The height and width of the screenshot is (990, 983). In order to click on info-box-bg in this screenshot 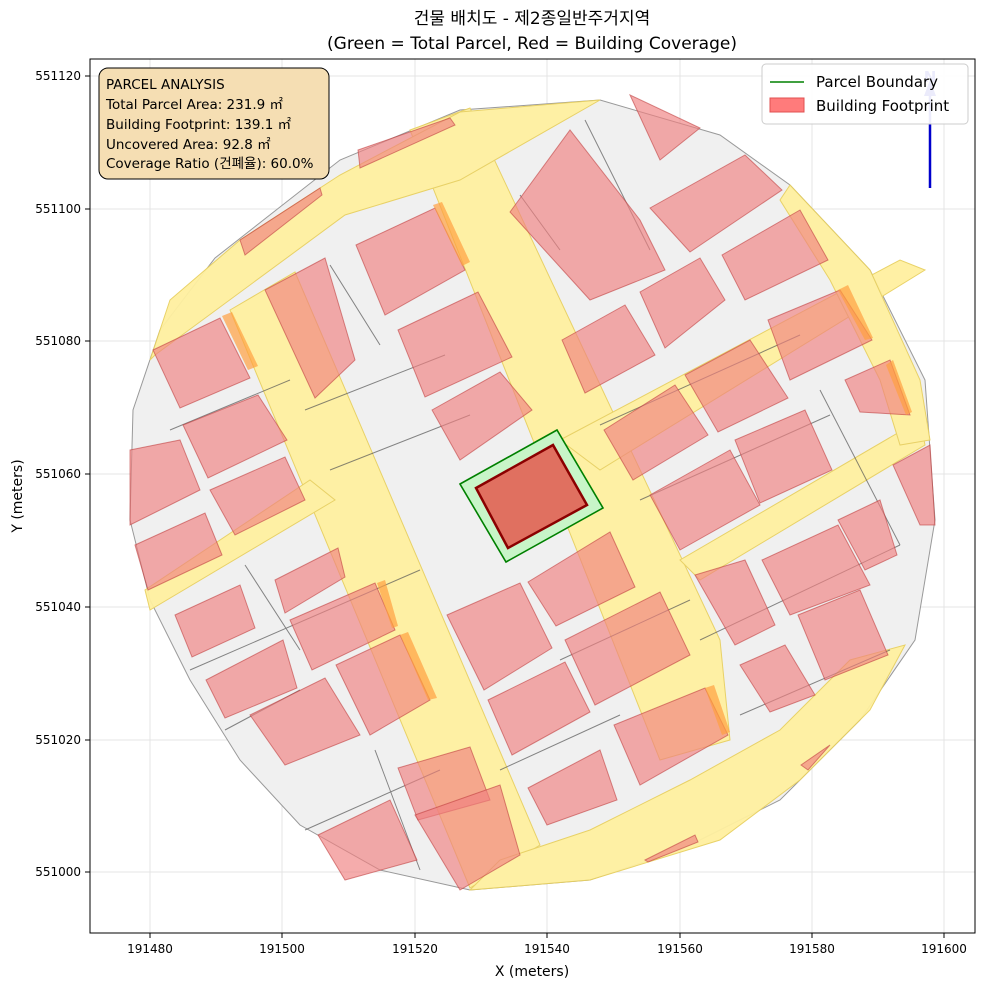, I will do `click(214, 123)`.